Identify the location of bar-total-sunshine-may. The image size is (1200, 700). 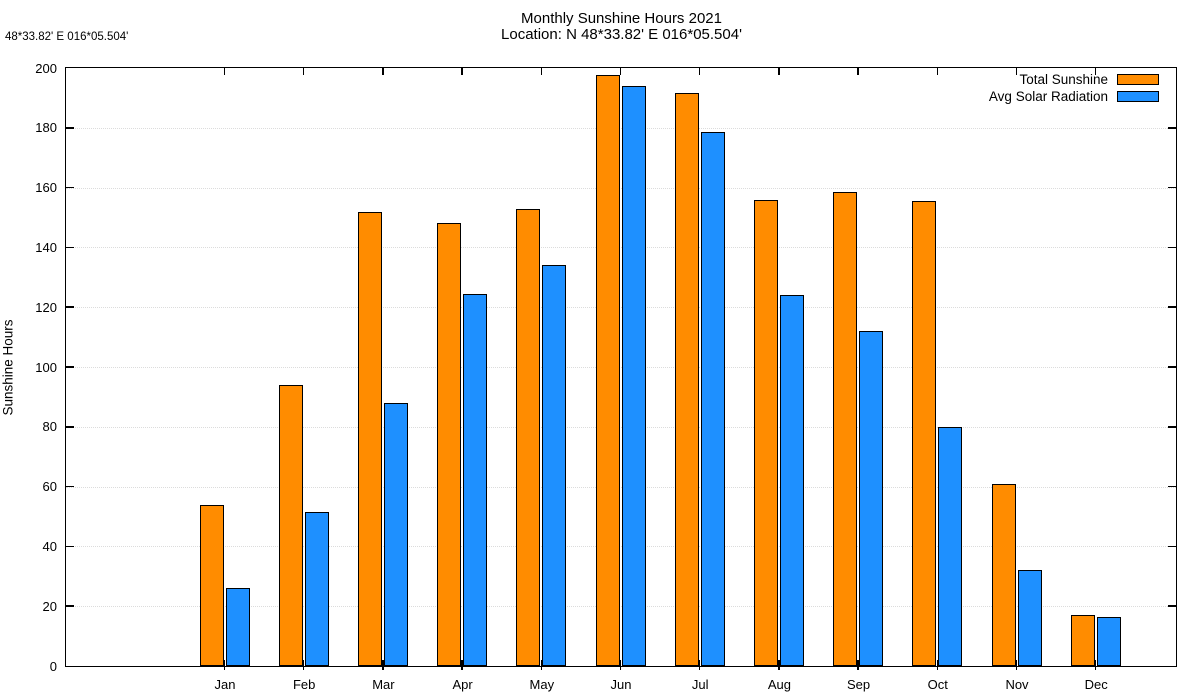
(528, 437).